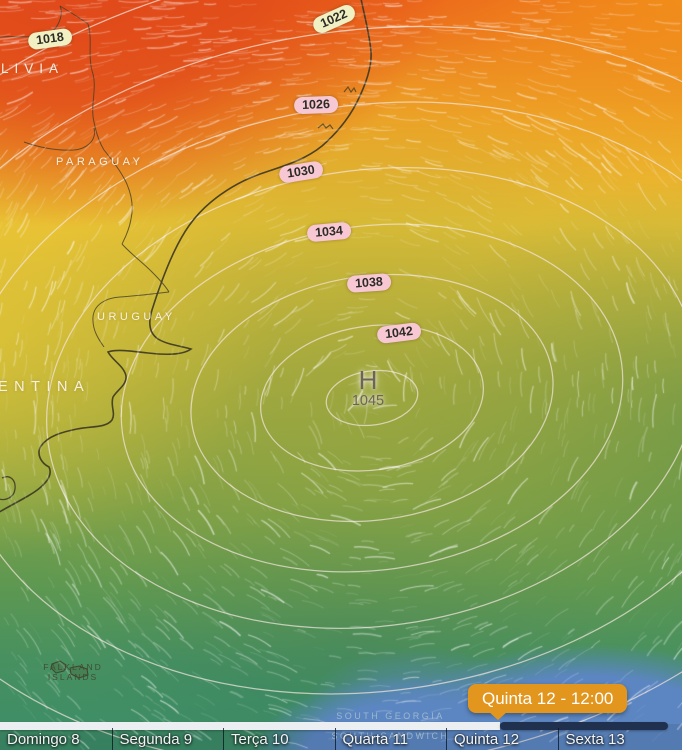 The height and width of the screenshot is (750, 682). What do you see at coordinates (73, 677) in the screenshot?
I see `place-label-line: ISLANDS` at bounding box center [73, 677].